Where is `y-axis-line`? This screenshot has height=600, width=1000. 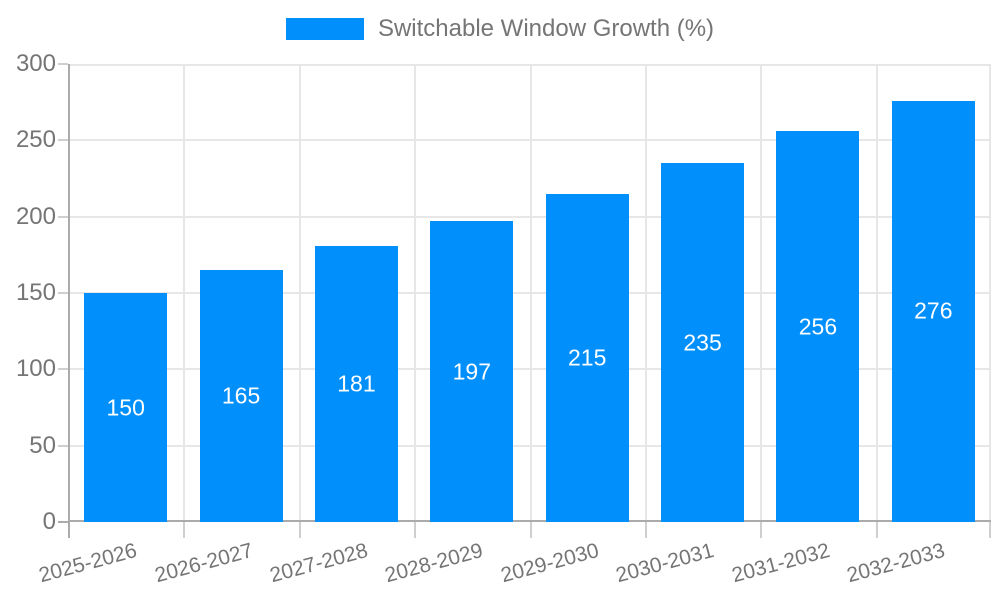
y-axis-line is located at coordinates (69, 293).